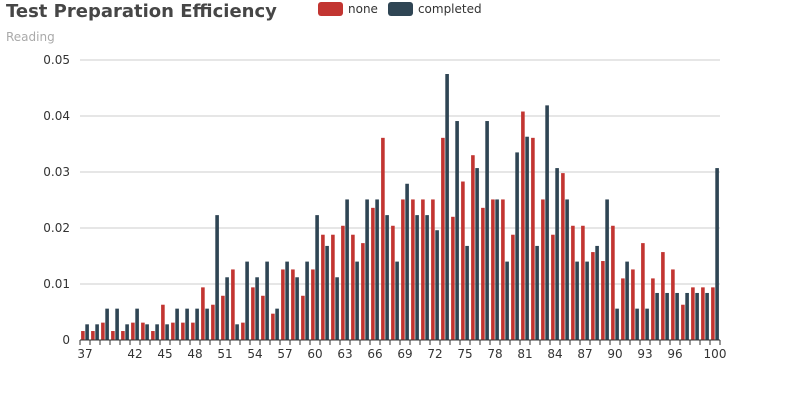 Image resolution: width=800 pixels, height=400 pixels. Describe the element at coordinates (344, 354) in the screenshot. I see `x-tick-label: 63` at that location.